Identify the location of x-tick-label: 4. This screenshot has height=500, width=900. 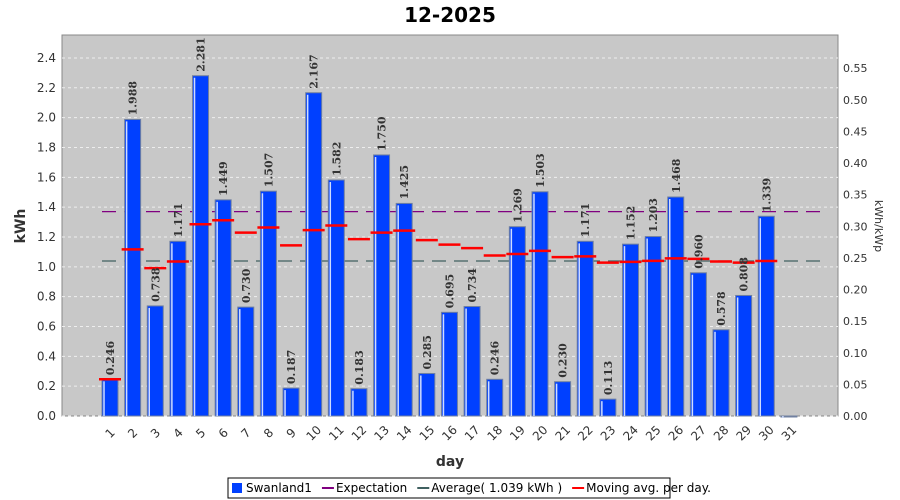
(177, 433).